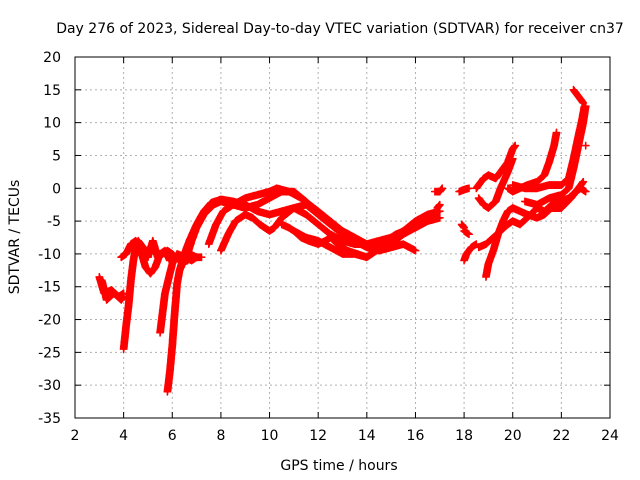 This screenshot has width=640, height=480. What do you see at coordinates (49, 386) in the screenshot?
I see `y-tick-label: -30` at bounding box center [49, 386].